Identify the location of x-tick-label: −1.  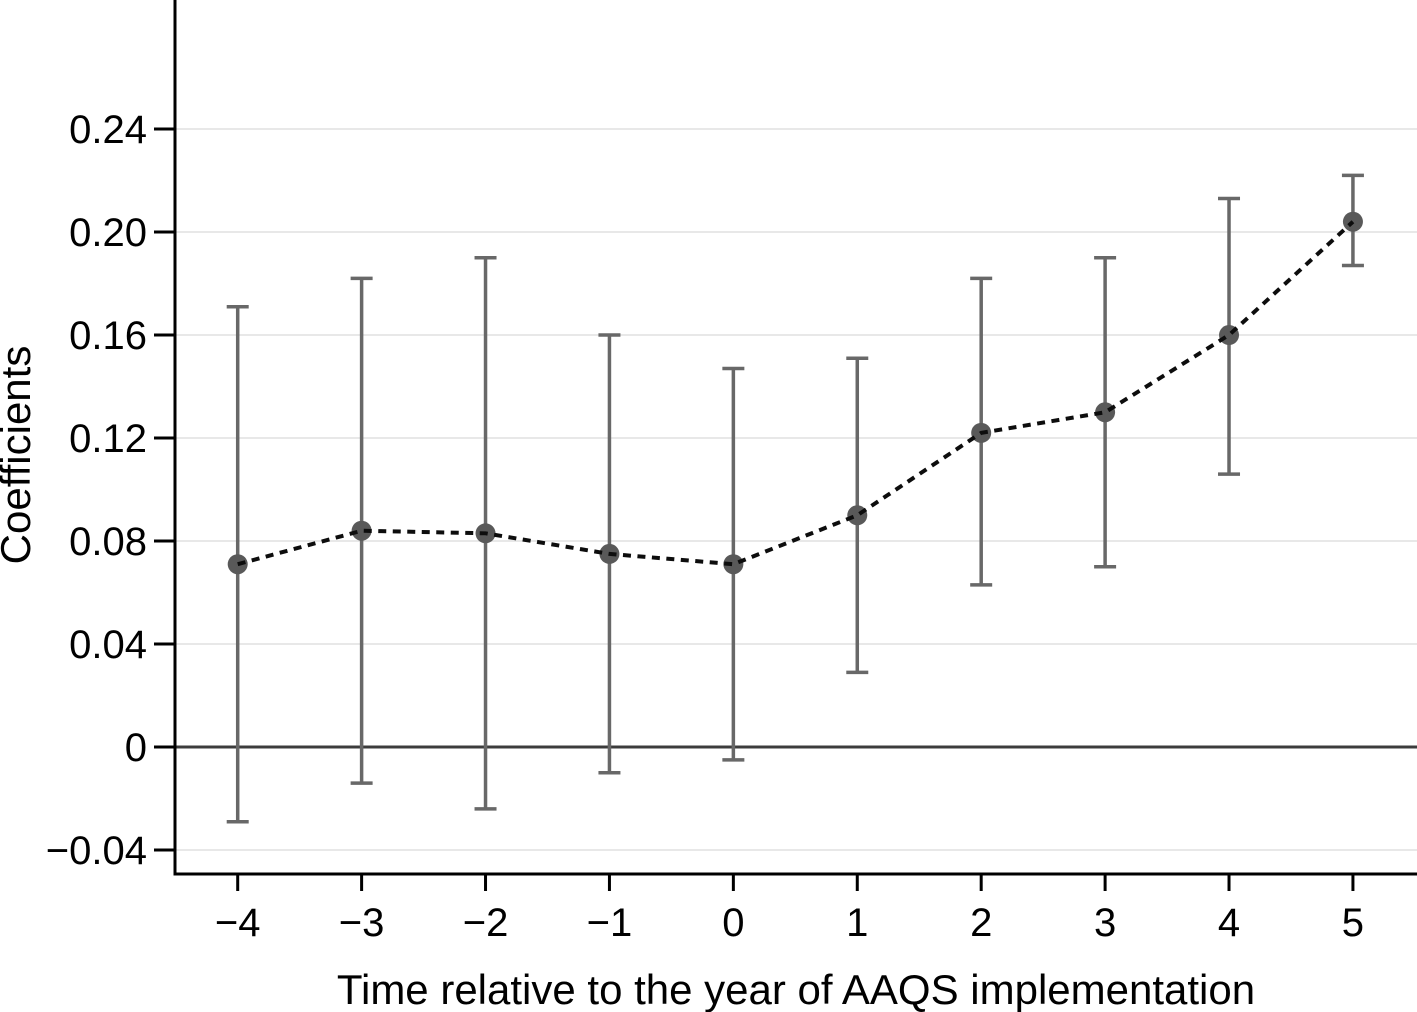
(610, 923).